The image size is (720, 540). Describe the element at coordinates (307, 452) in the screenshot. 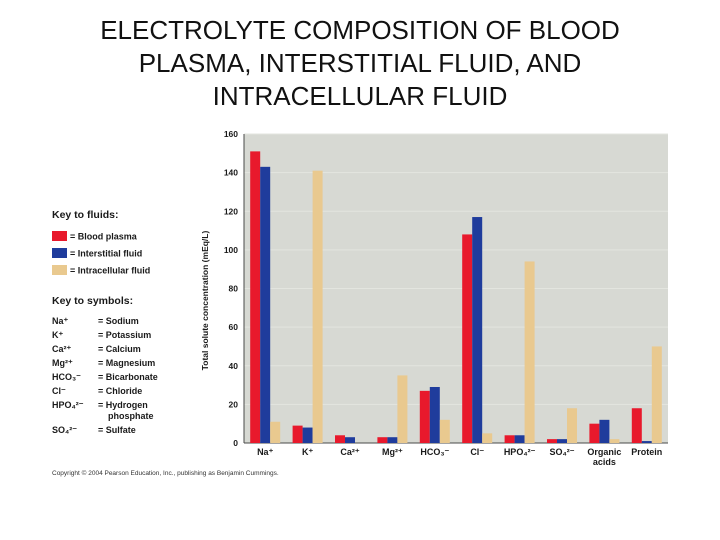

I see `x-tick-label: K⁺` at that location.